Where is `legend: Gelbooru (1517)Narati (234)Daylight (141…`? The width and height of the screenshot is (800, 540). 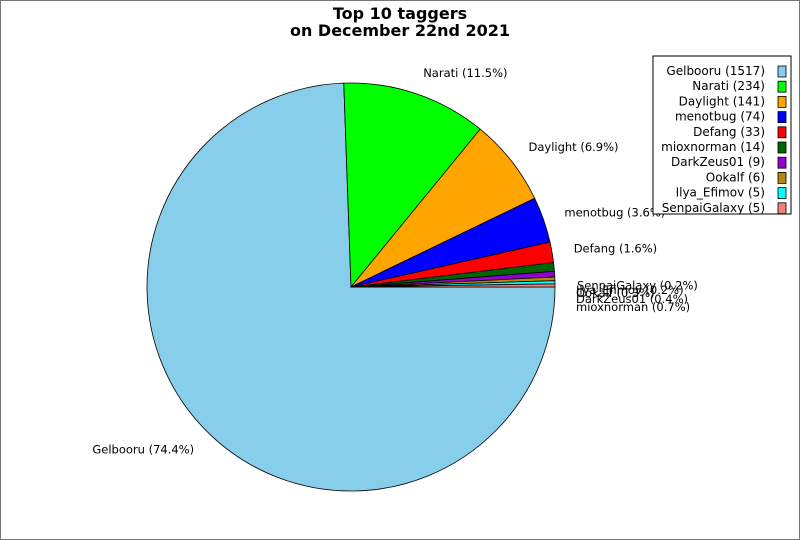
legend: Gelbooru (1517)Narati (234)Daylight (141… is located at coordinates (722, 135).